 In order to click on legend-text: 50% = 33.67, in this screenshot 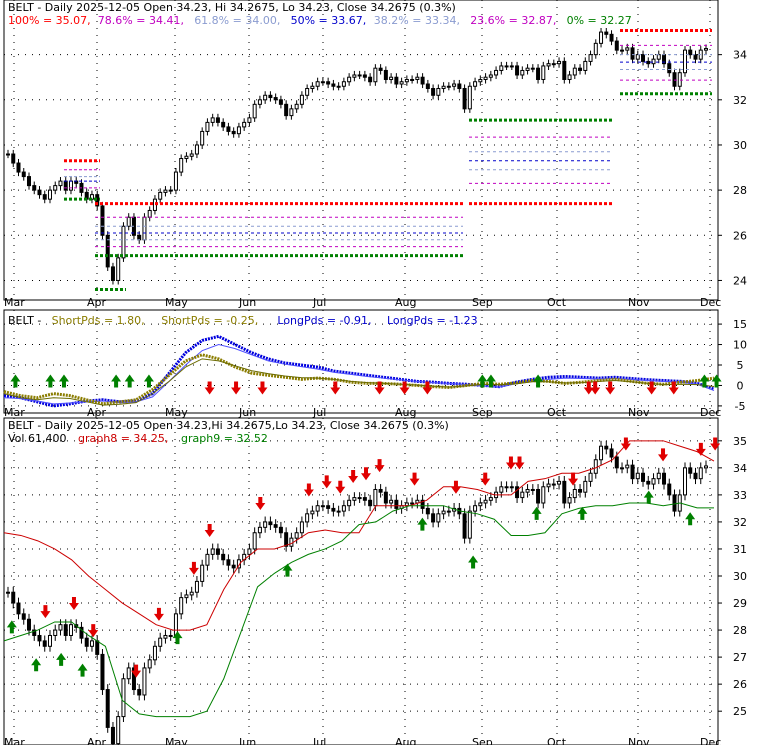, I will do `click(329, 20)`.